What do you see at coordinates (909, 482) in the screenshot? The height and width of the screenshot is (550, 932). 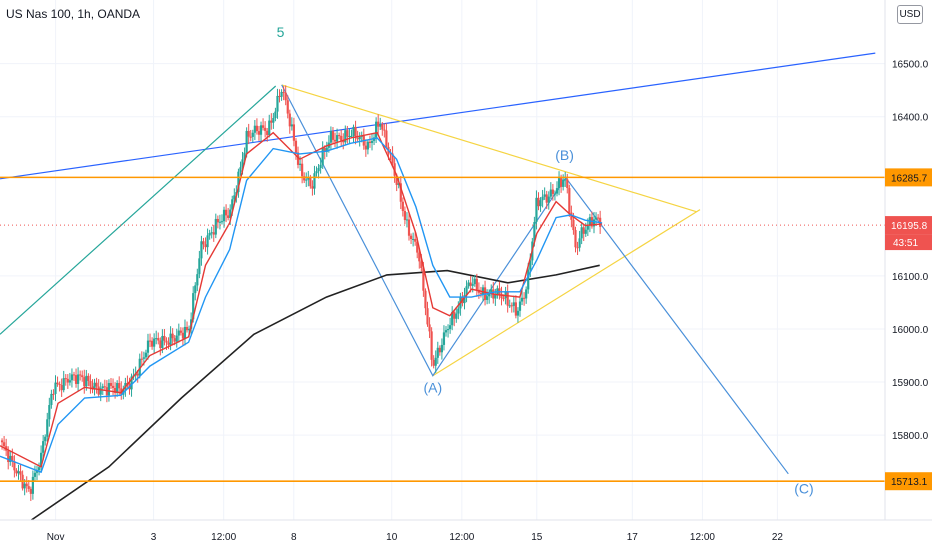 I see `price-label-2: 15713.1` at bounding box center [909, 482].